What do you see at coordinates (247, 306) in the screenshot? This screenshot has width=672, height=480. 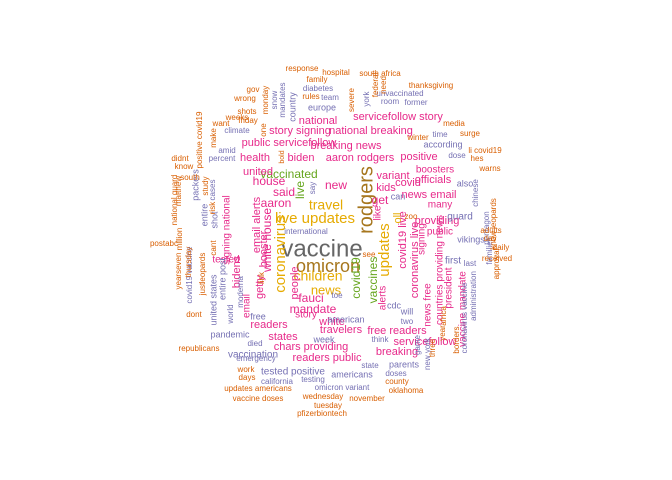 I see `word-email: email` at bounding box center [247, 306].